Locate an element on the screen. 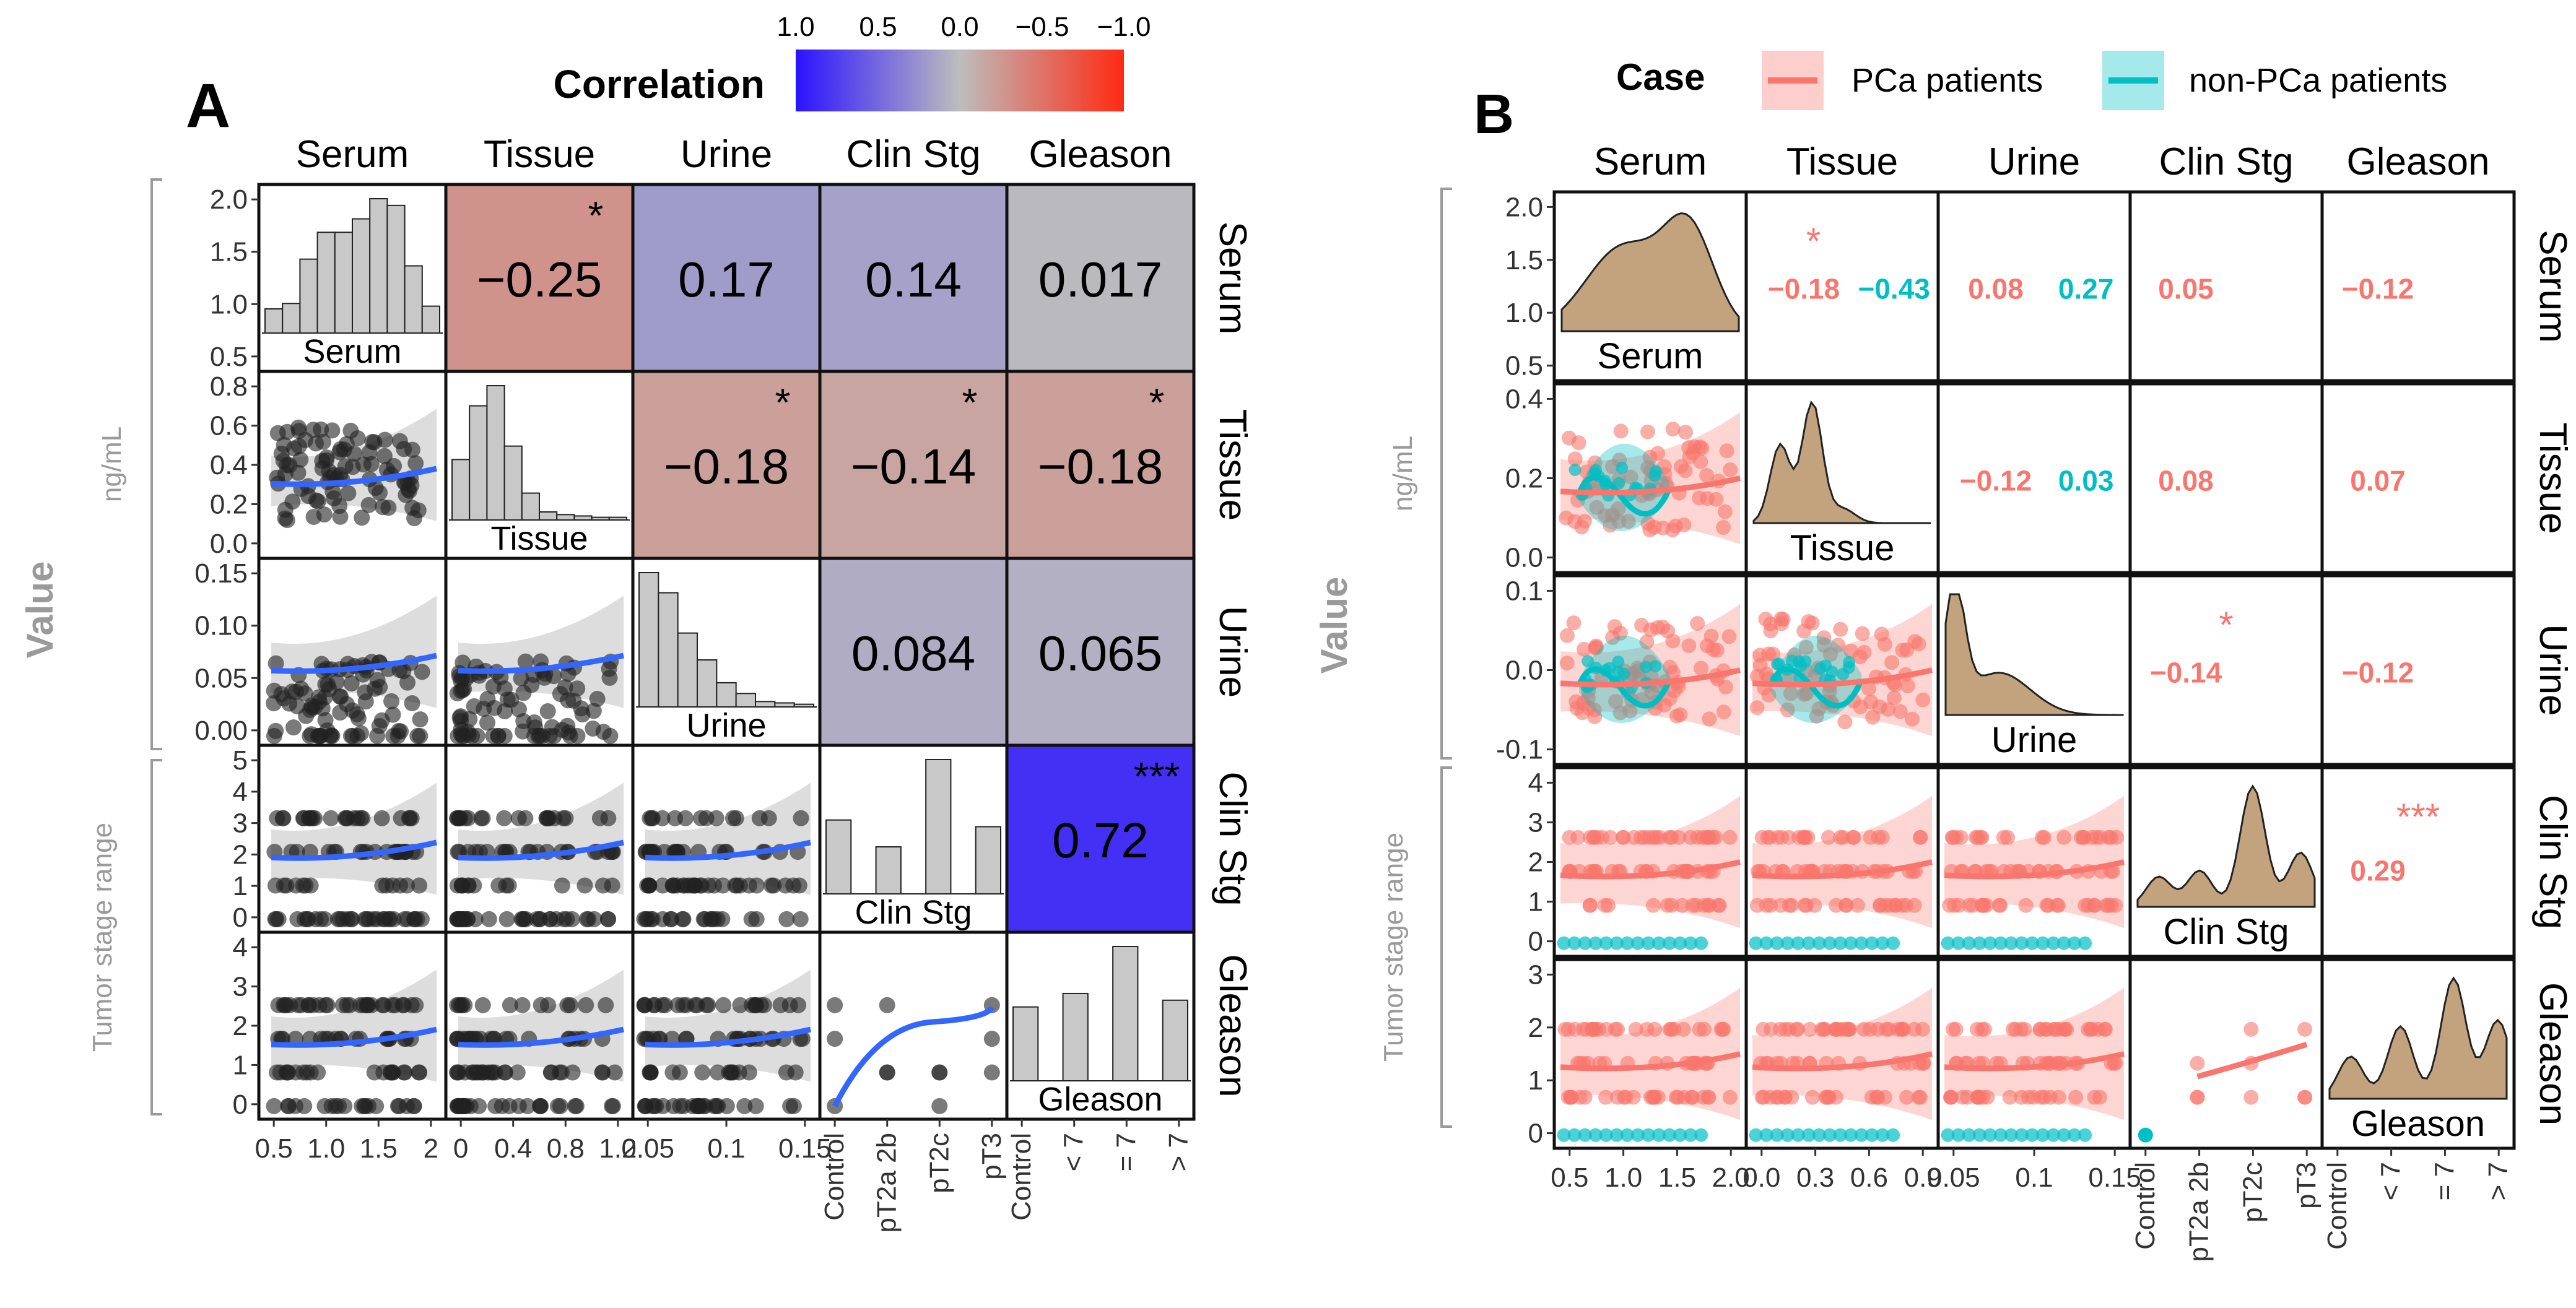 This screenshot has width=2576, height=1308. y-tick-label-tissue: 0.2 is located at coordinates (1524, 479).